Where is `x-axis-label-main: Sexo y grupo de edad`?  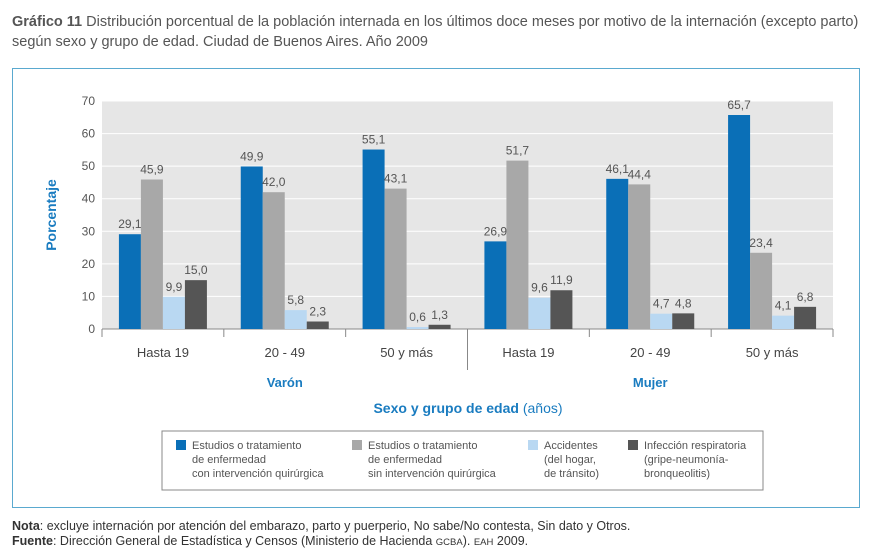
x-axis-label-main: Sexo y grupo de edad is located at coordinates (447, 408).